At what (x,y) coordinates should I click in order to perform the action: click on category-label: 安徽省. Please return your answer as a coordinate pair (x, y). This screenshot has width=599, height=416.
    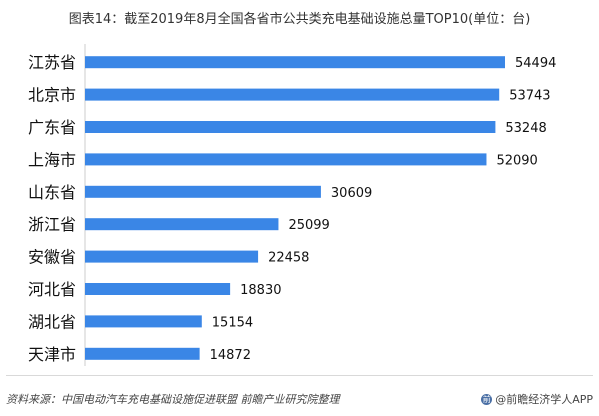
    Looking at the image, I should click on (52, 257).